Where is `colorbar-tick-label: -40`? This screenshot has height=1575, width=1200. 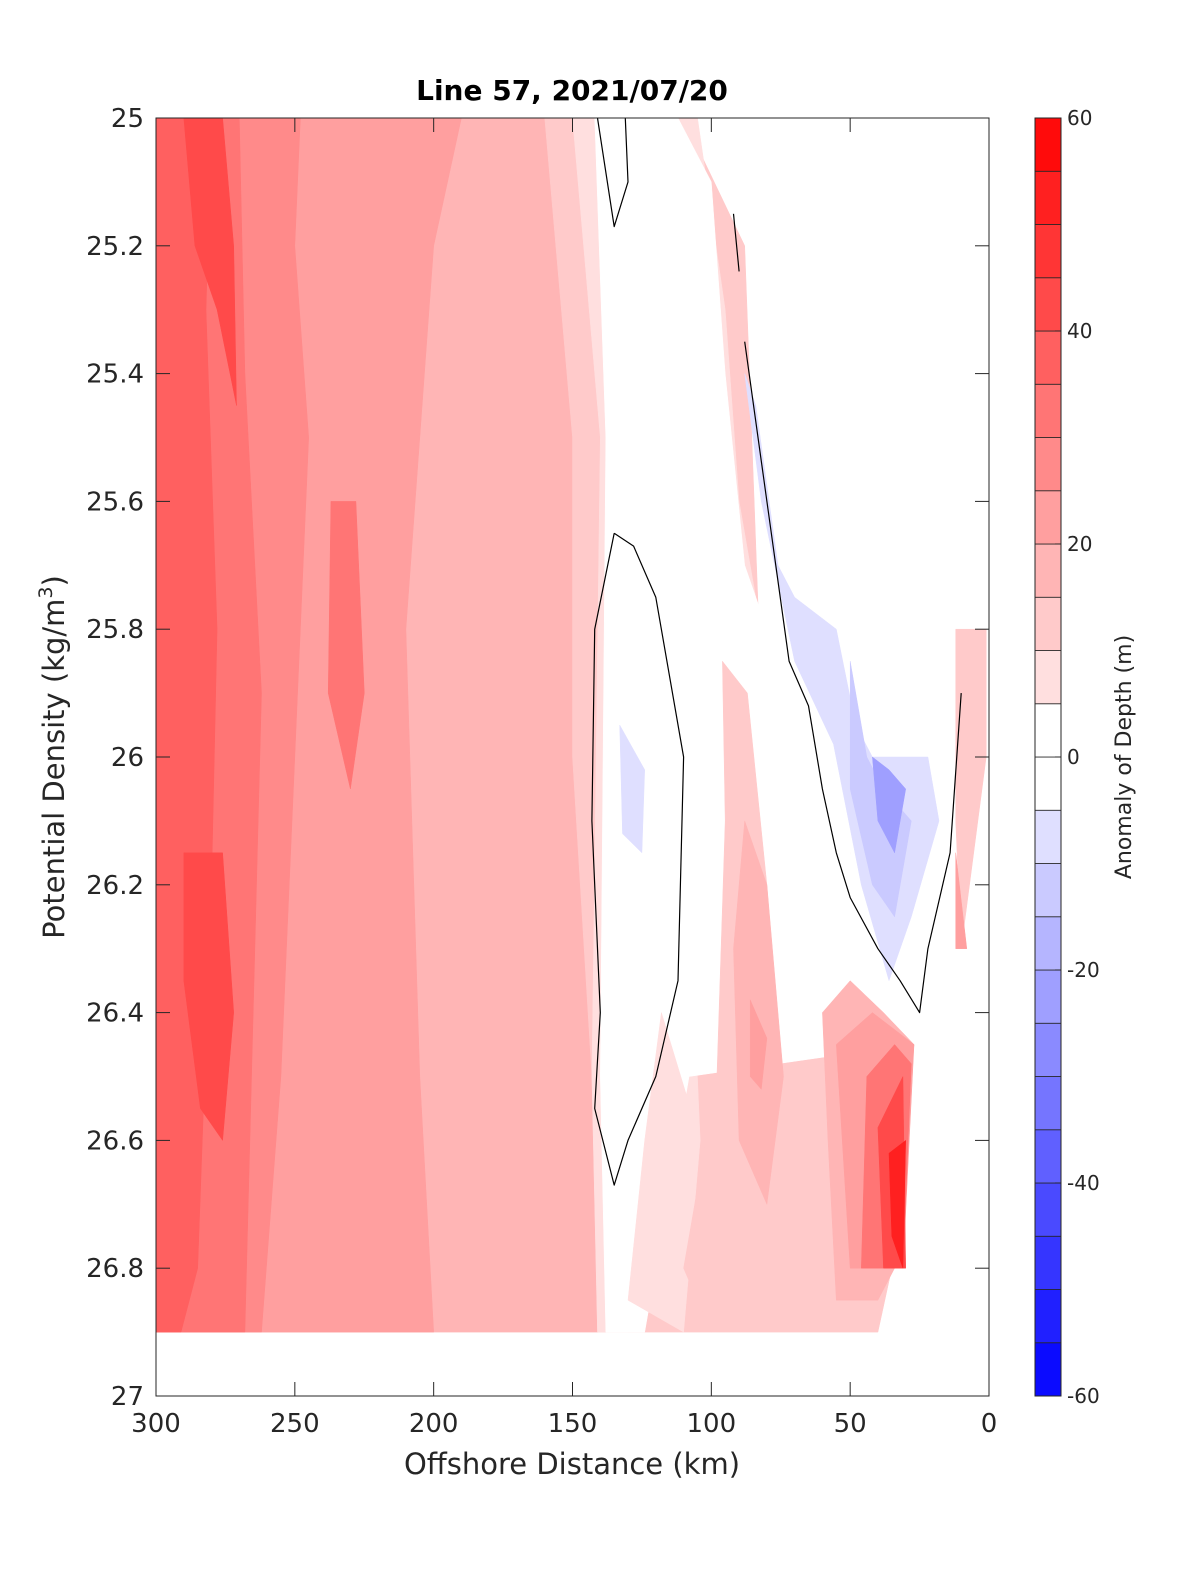
colorbar-tick-label: -40 is located at coordinates (1083, 1183).